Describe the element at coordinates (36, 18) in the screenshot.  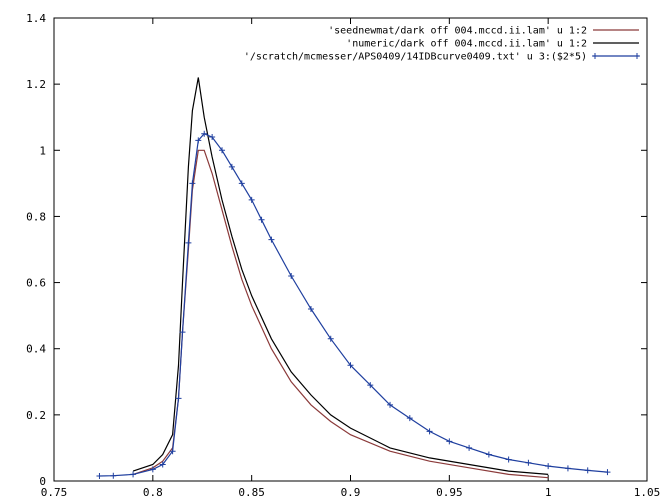
I see `y-tick-label: 1.4` at that location.